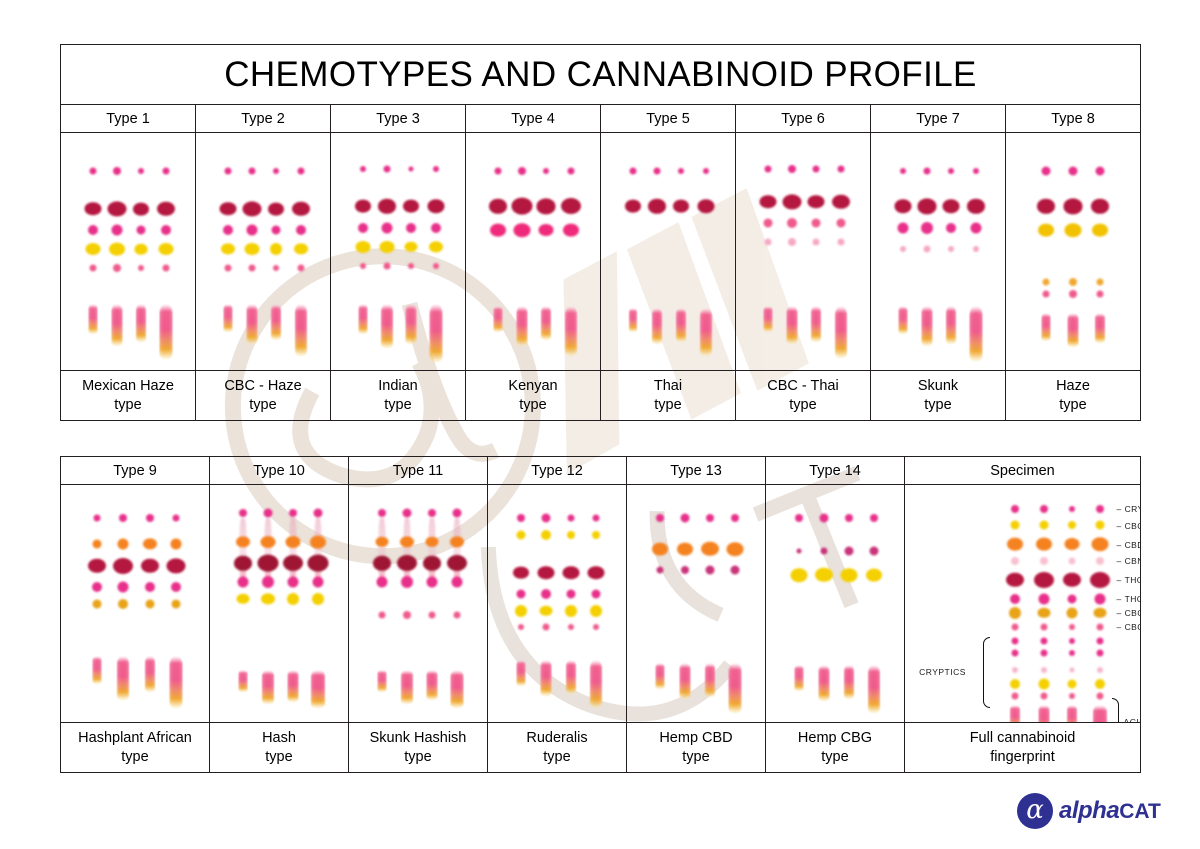 The width and height of the screenshot is (1200, 849). Describe the element at coordinates (803, 386) in the screenshot. I see `footer-line-1: CBC - Thai` at that location.